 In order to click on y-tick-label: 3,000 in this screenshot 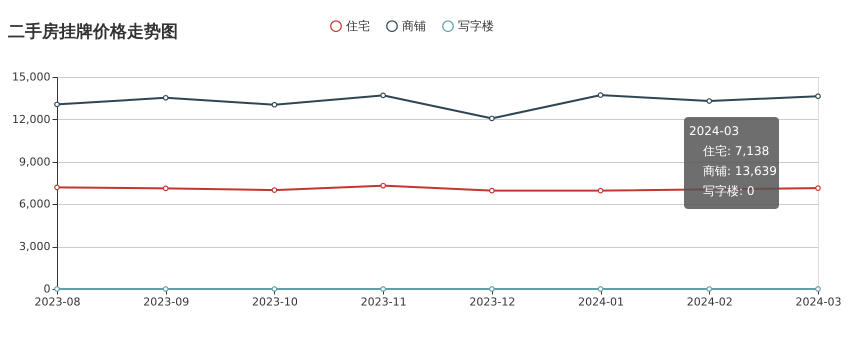, I will do `click(34, 247)`.